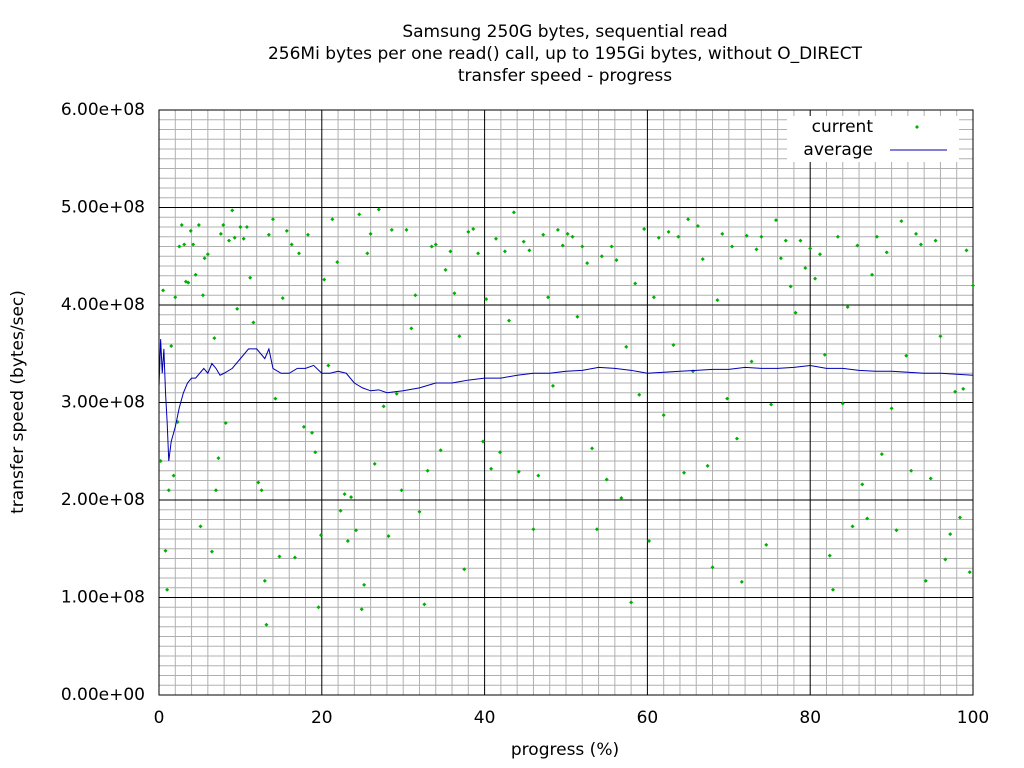  I want to click on chart-title: Samsung 250G bytes, sequential read, so click(564, 32).